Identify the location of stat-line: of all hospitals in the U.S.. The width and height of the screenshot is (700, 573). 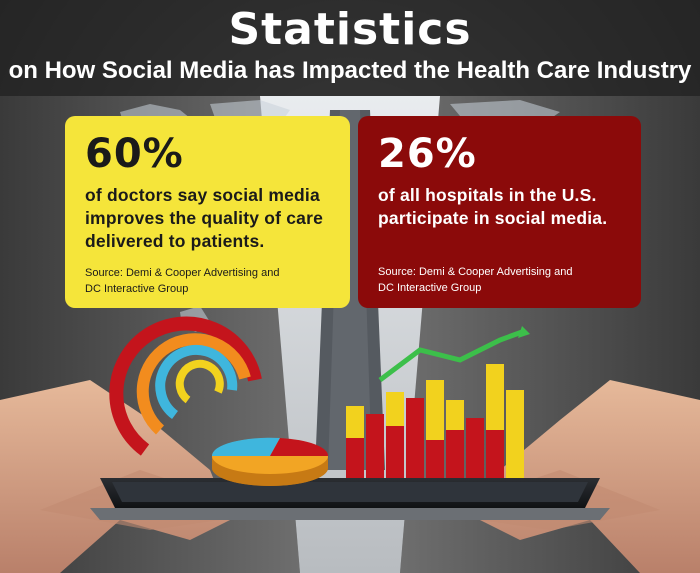
(487, 195).